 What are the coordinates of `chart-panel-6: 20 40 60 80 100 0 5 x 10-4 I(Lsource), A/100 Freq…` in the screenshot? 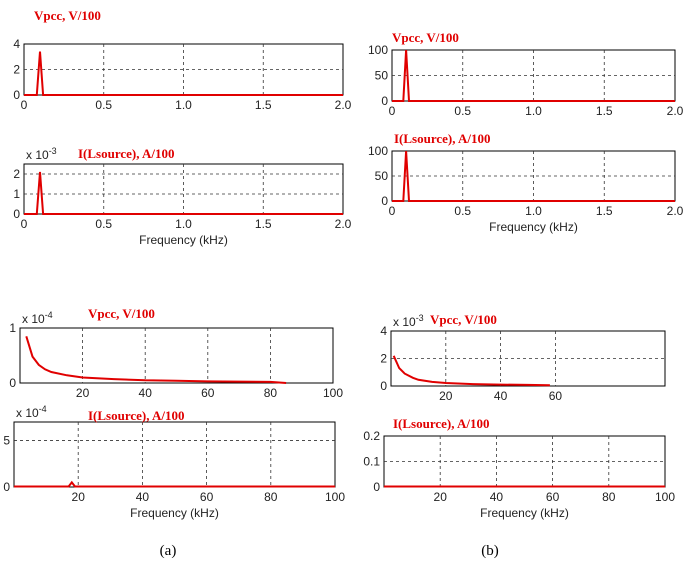 It's located at (174, 462).